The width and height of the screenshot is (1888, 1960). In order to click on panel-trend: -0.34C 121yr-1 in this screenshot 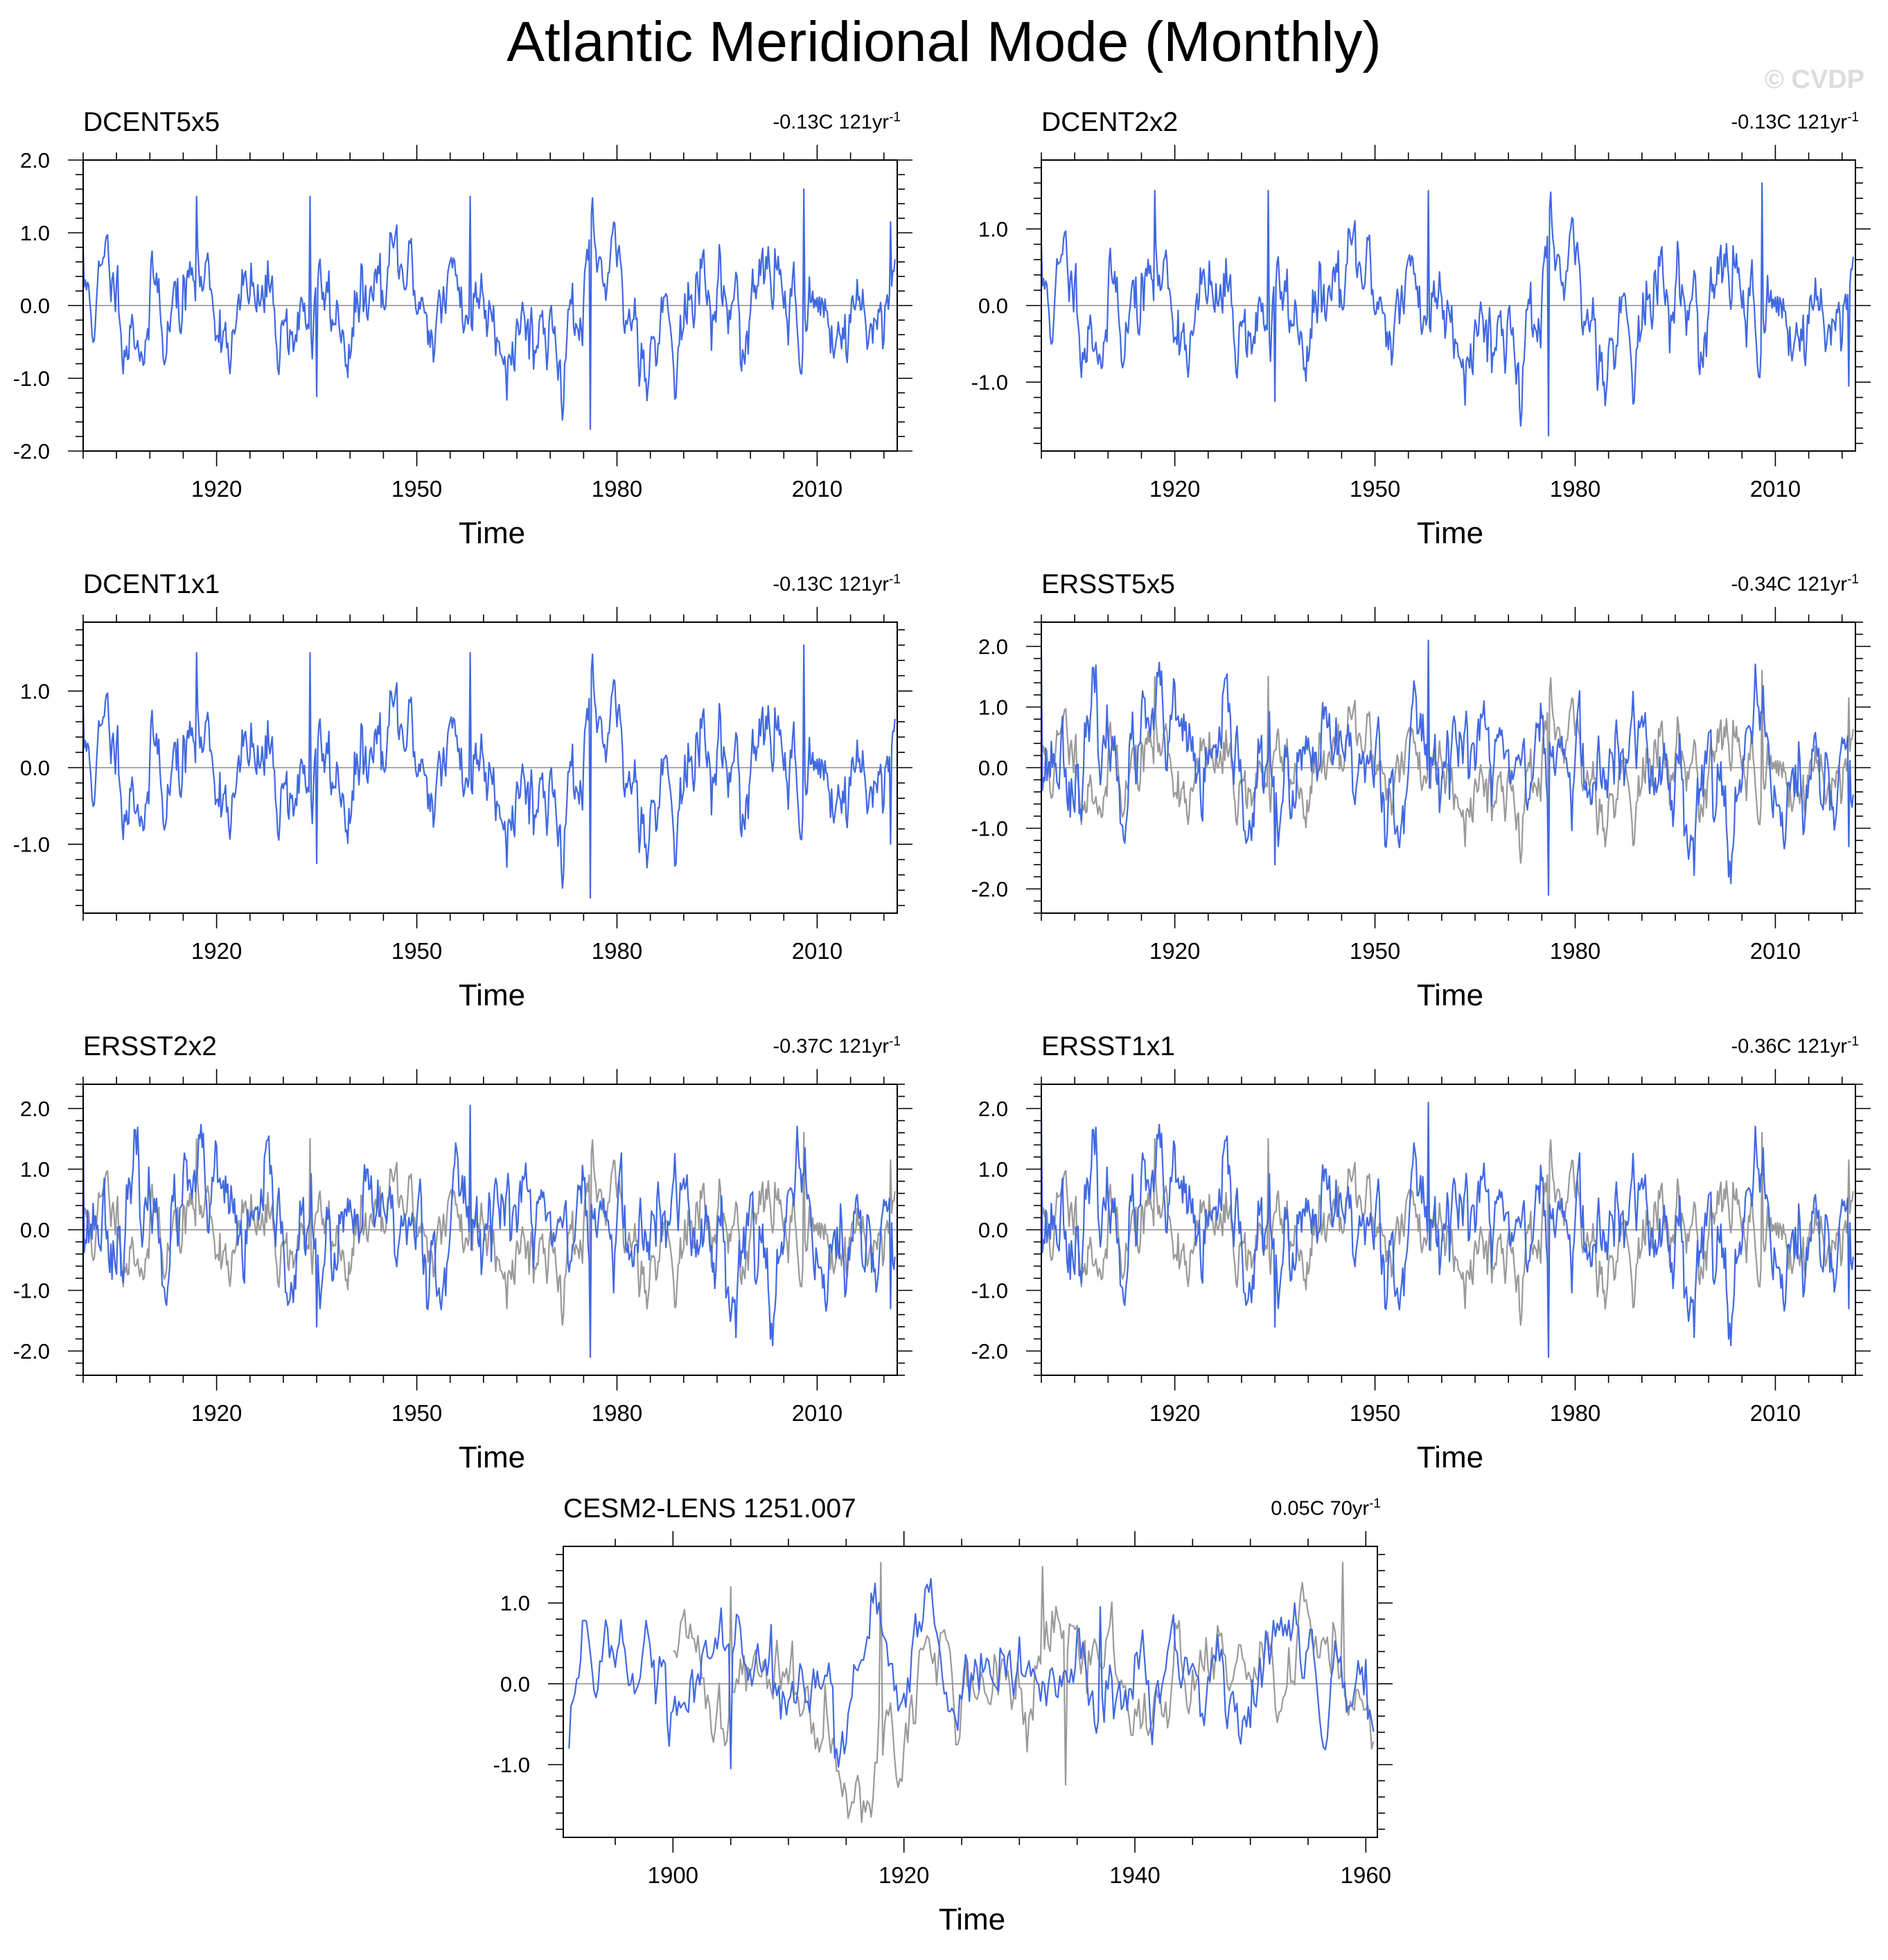, I will do `click(1795, 584)`.